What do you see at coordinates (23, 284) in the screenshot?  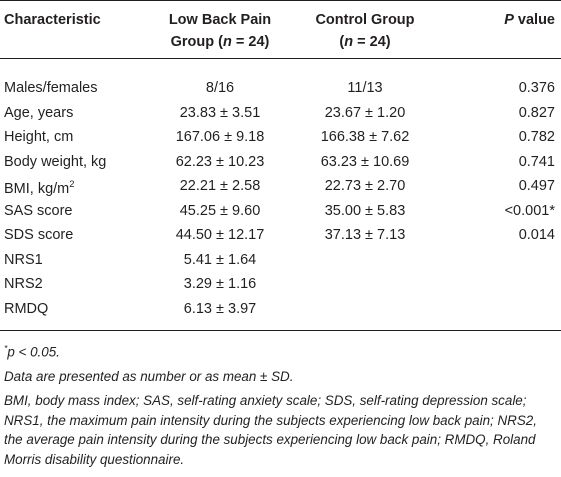 I see `text-run: NRS2` at bounding box center [23, 284].